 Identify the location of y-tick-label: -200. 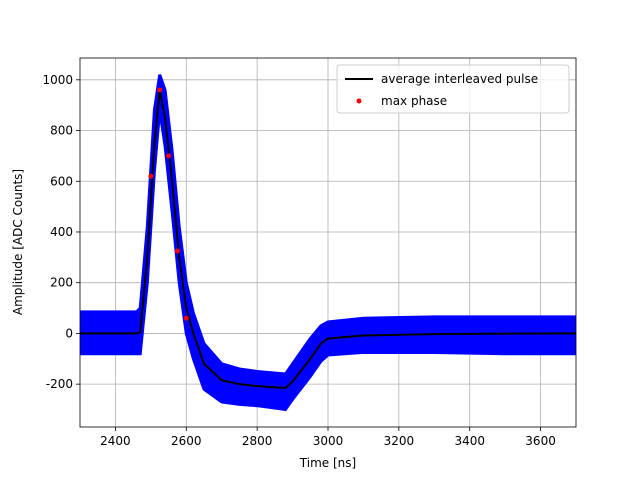
(59, 384).